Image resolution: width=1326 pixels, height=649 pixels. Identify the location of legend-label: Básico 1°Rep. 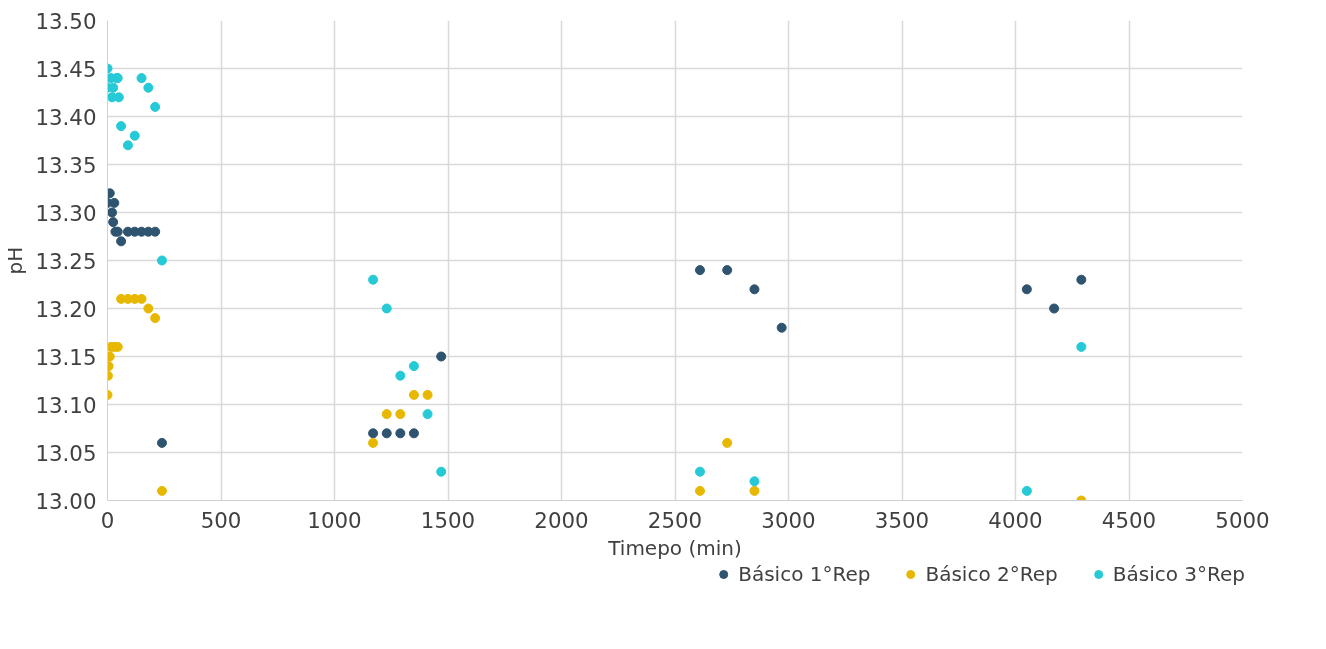
(804, 574).